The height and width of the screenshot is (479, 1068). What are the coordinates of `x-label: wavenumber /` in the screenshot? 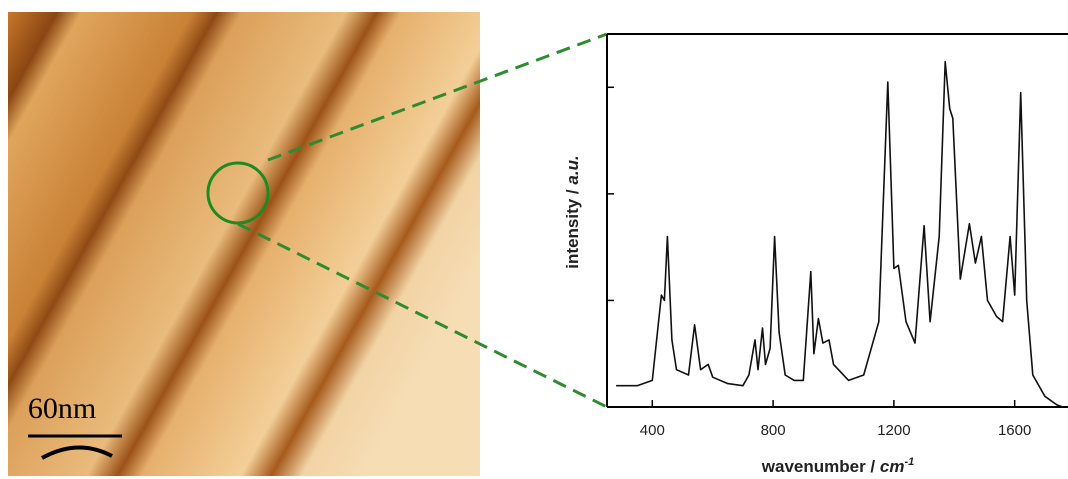 It's located at (820, 466).